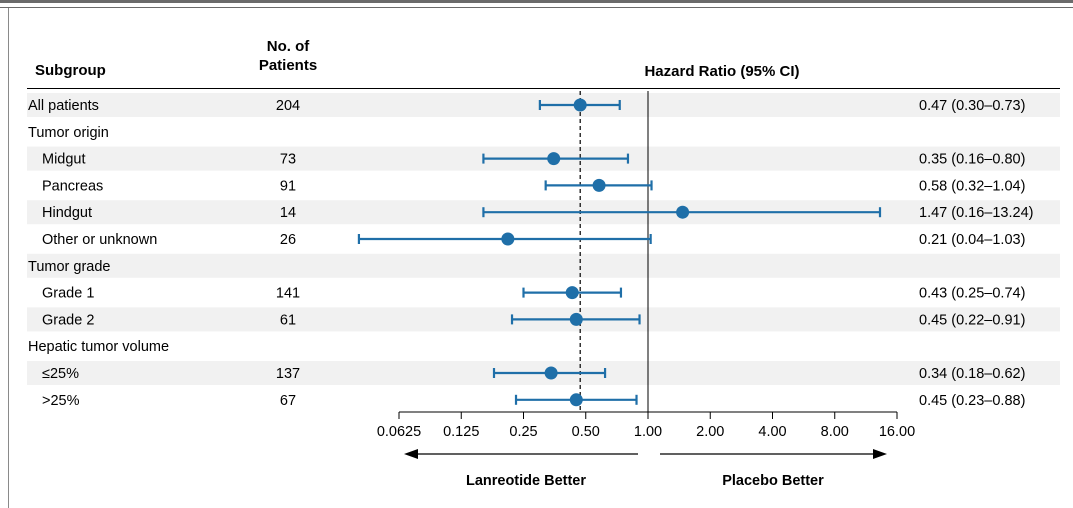 This screenshot has height=508, width=1073. What do you see at coordinates (288, 374) in the screenshot?
I see `patient-count: 137` at bounding box center [288, 374].